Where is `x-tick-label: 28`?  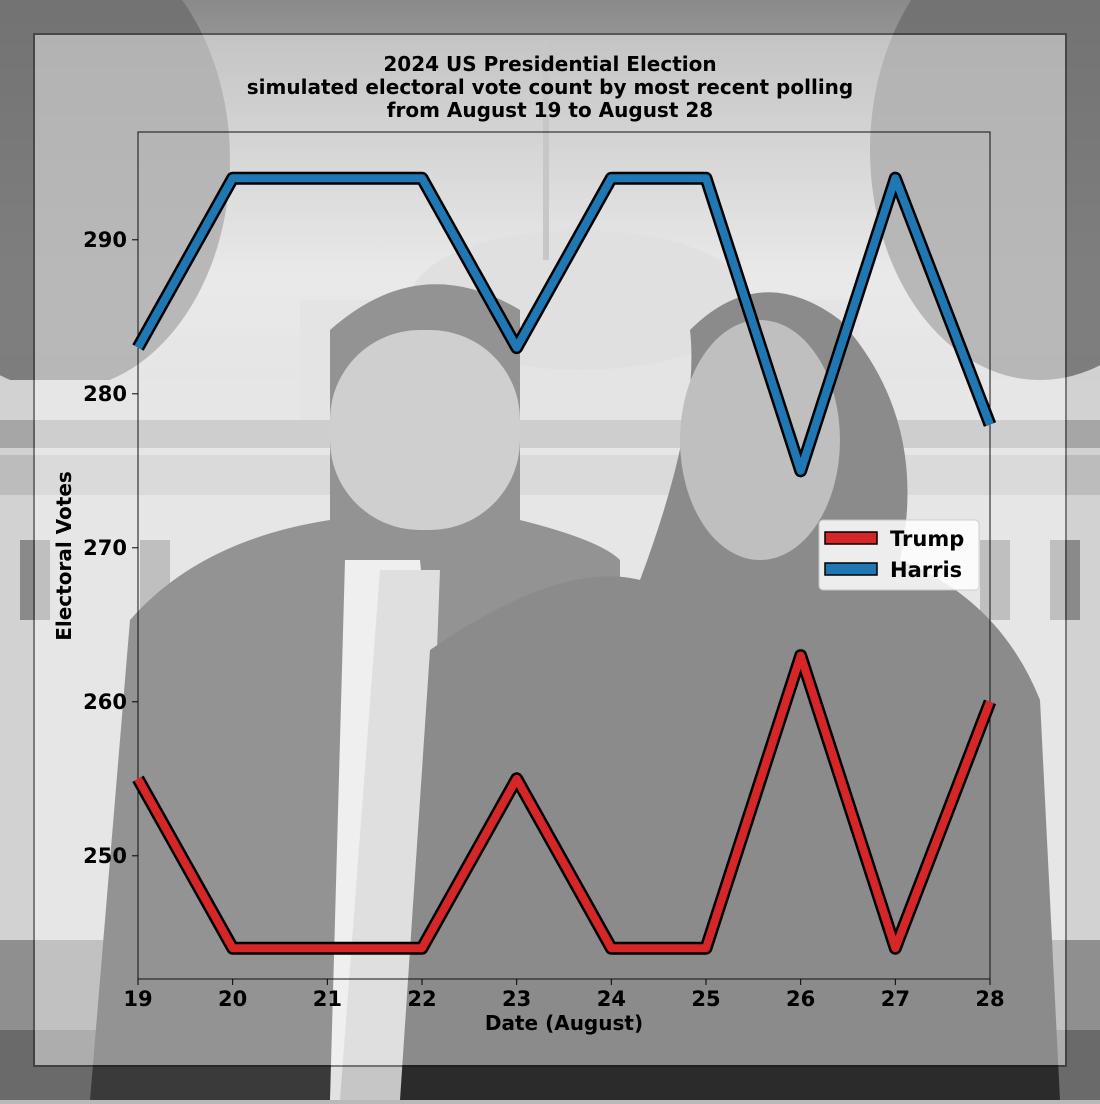 x-tick-label: 28 is located at coordinates (989, 999).